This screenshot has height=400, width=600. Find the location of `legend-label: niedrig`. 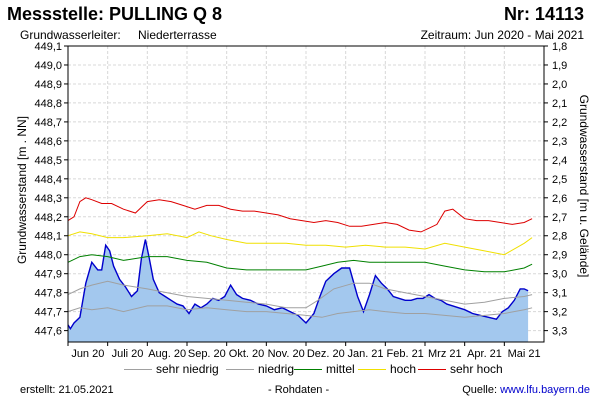

legend-label: niedrig is located at coordinates (276, 369).